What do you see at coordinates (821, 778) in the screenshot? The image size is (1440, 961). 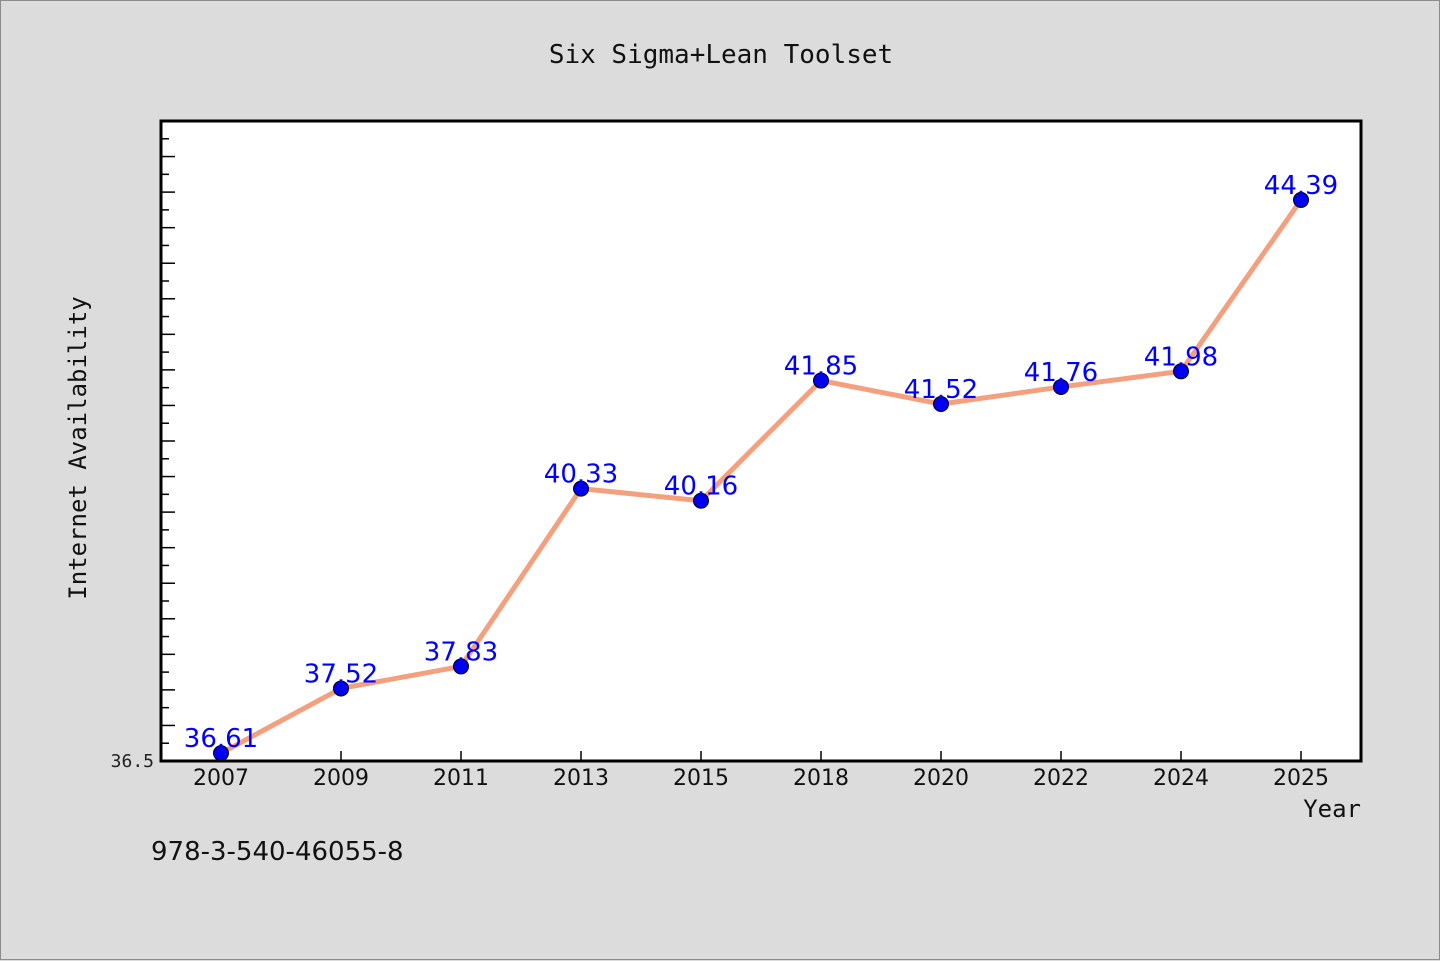 I see `x-tick-label: 2018` at bounding box center [821, 778].